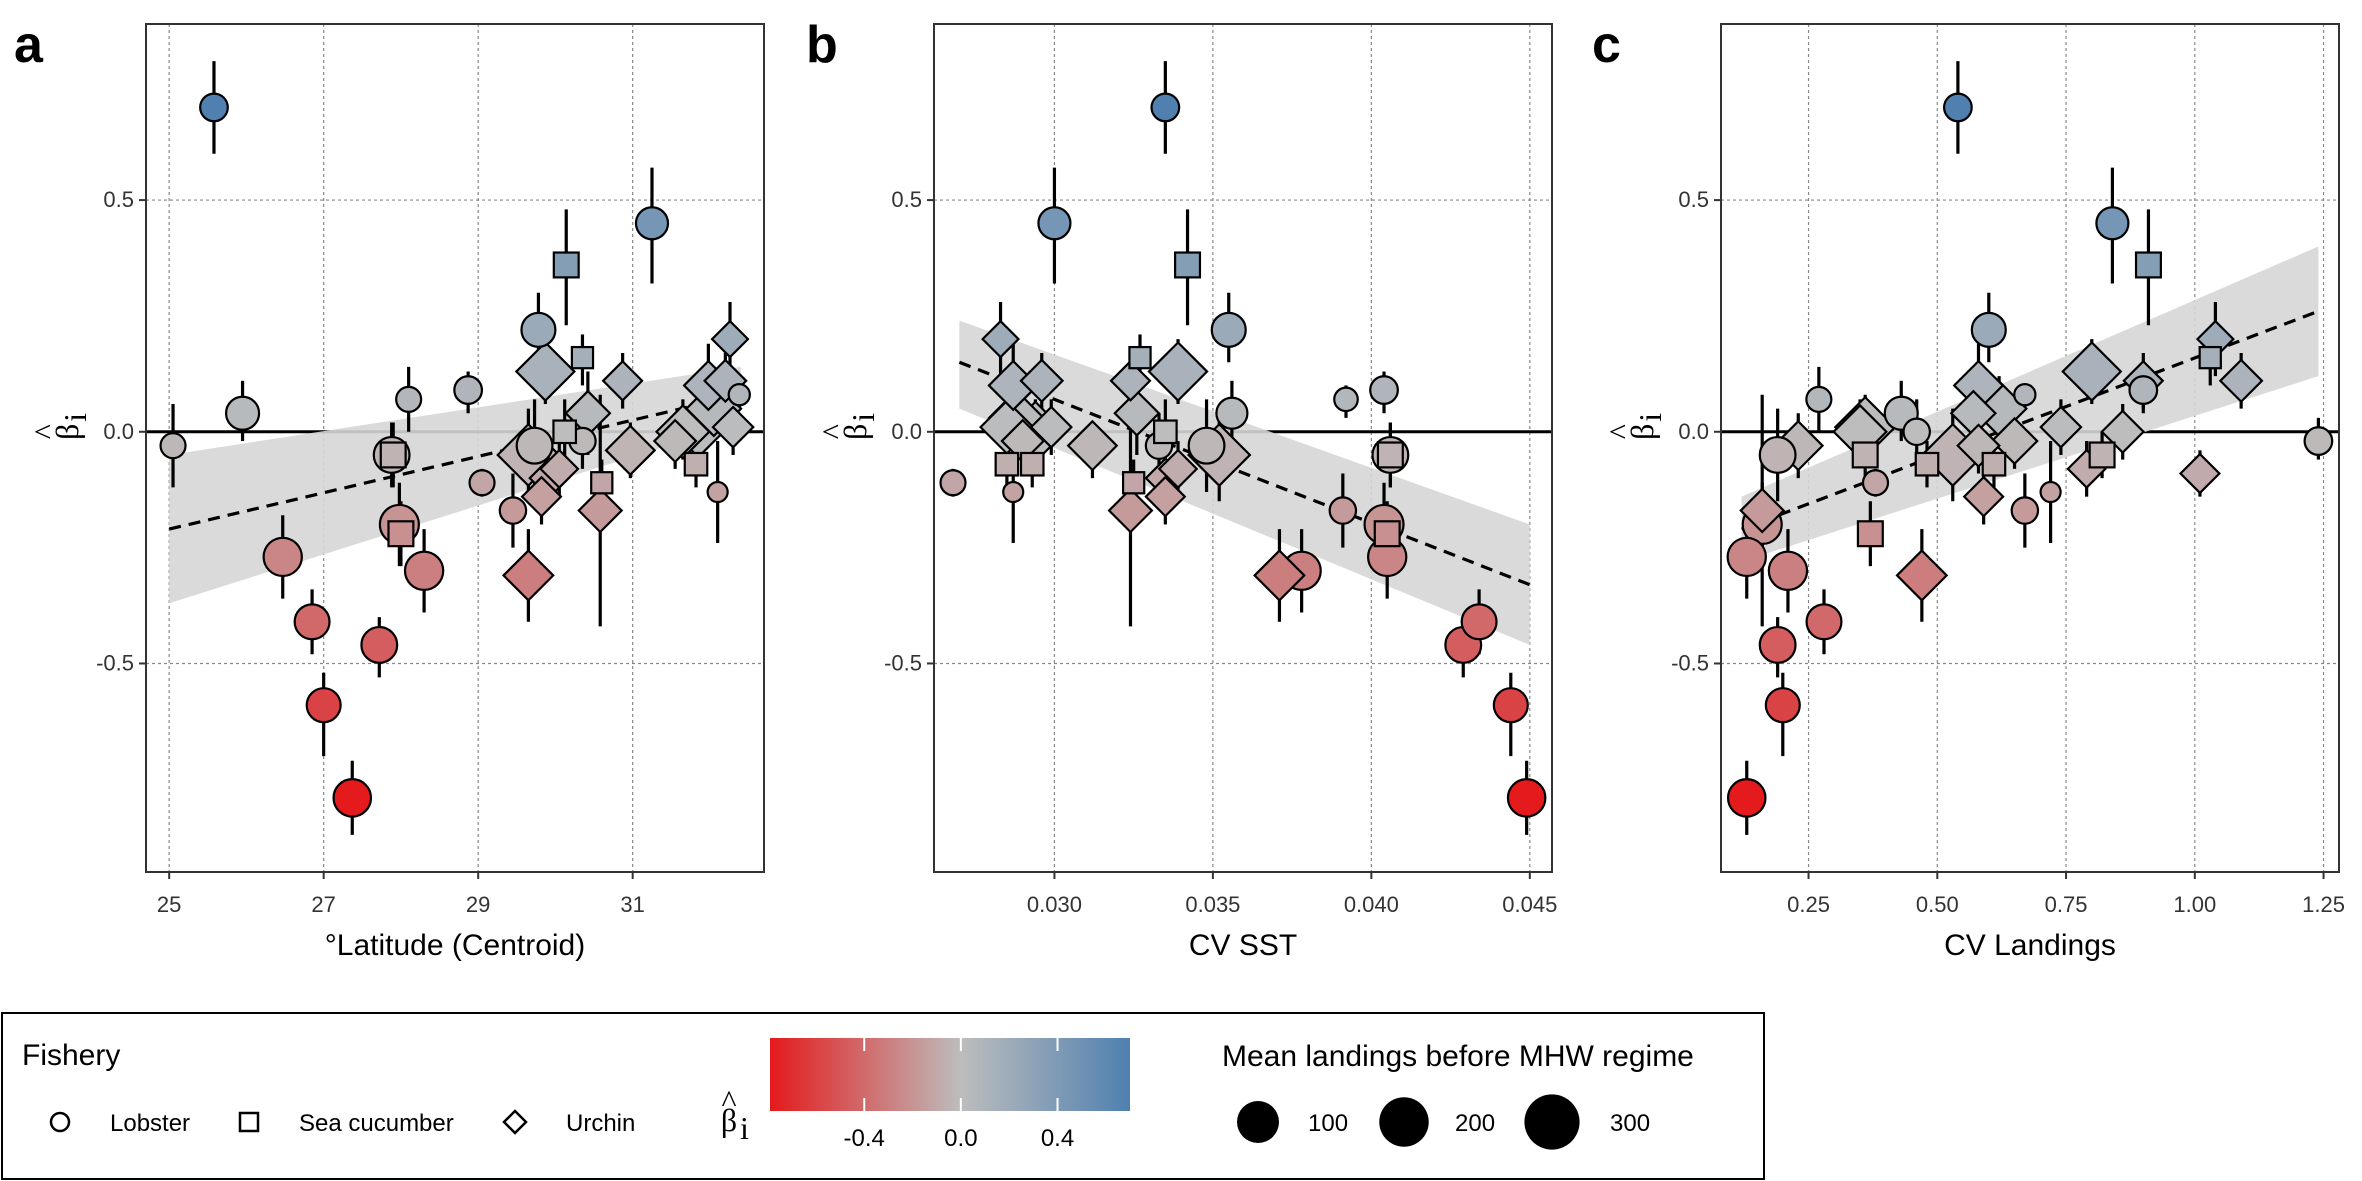 This screenshot has width=2362, height=1181. What do you see at coordinates (1458, 1056) in the screenshot?
I see `size-legend-title: Mean landings before MHW regime` at bounding box center [1458, 1056].